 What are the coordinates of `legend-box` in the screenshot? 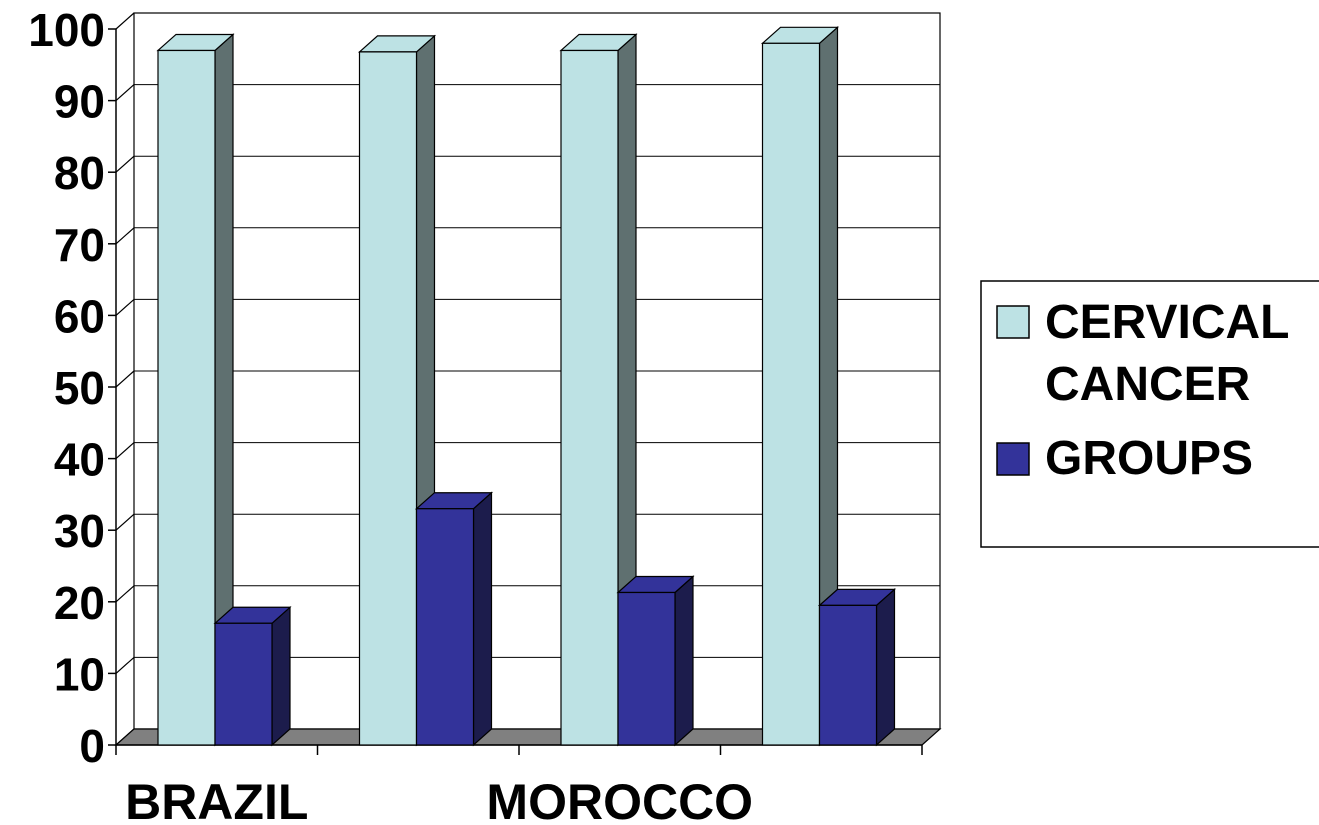 It's located at (1149, 414).